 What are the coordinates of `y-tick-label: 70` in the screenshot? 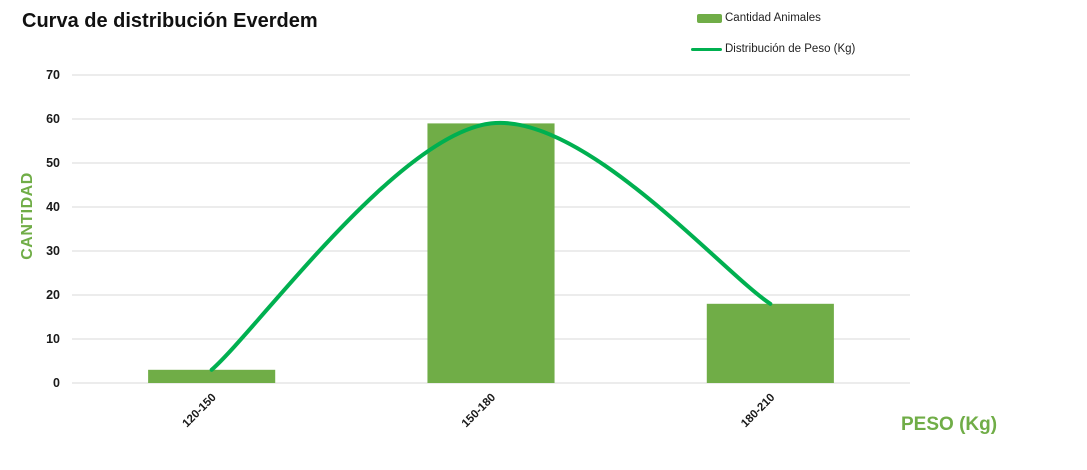 It's located at (53, 75).